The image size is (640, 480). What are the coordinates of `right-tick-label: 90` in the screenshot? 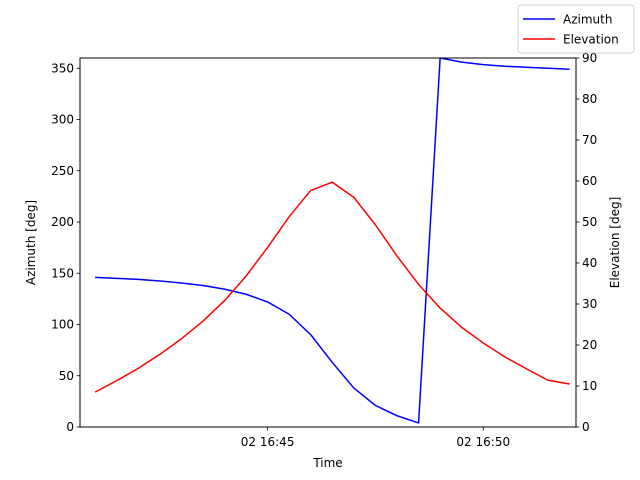 It's located at (589, 58).